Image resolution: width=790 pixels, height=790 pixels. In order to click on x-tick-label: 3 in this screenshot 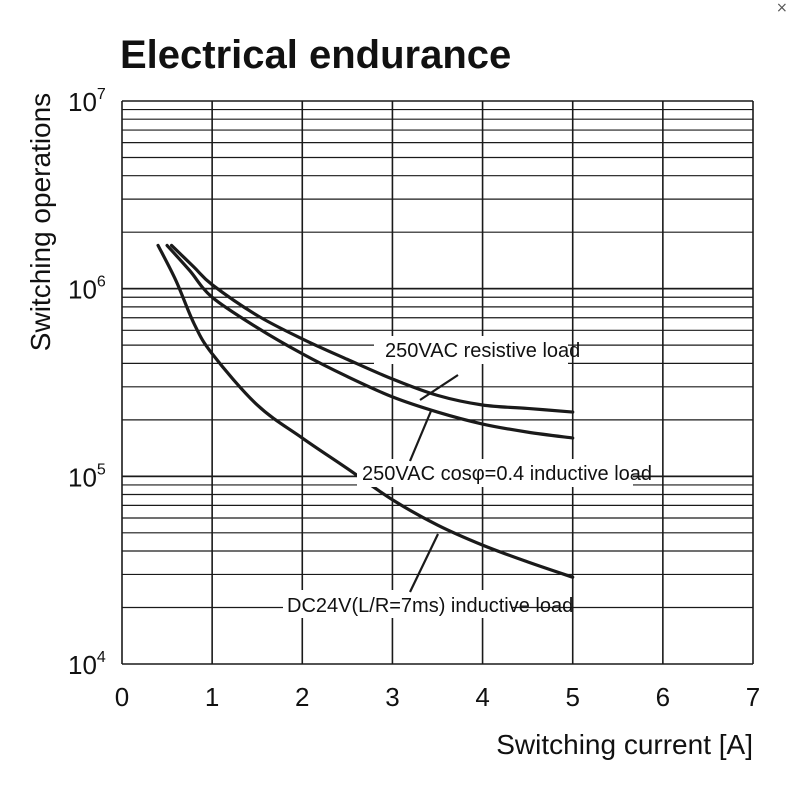, I will do `click(392, 697)`.